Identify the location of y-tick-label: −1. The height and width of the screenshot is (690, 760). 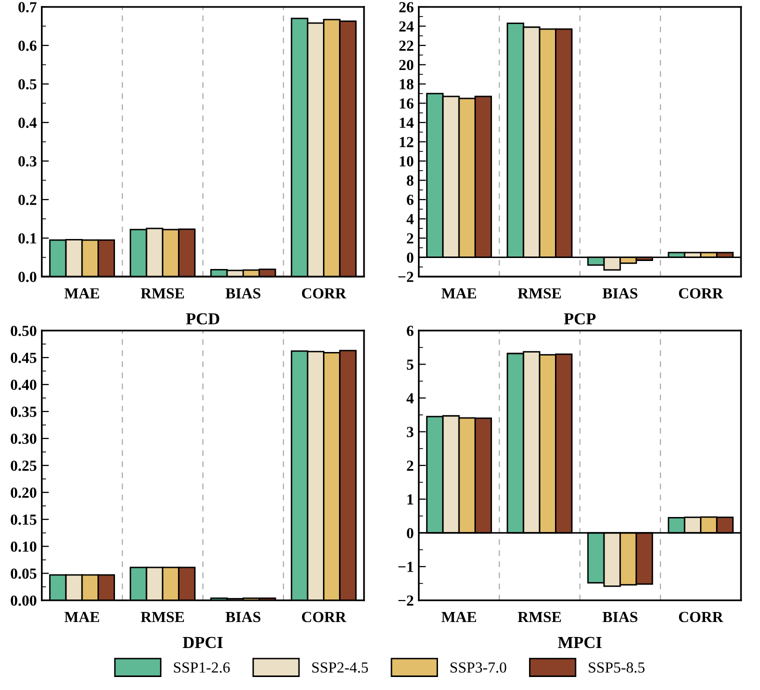
(406, 567).